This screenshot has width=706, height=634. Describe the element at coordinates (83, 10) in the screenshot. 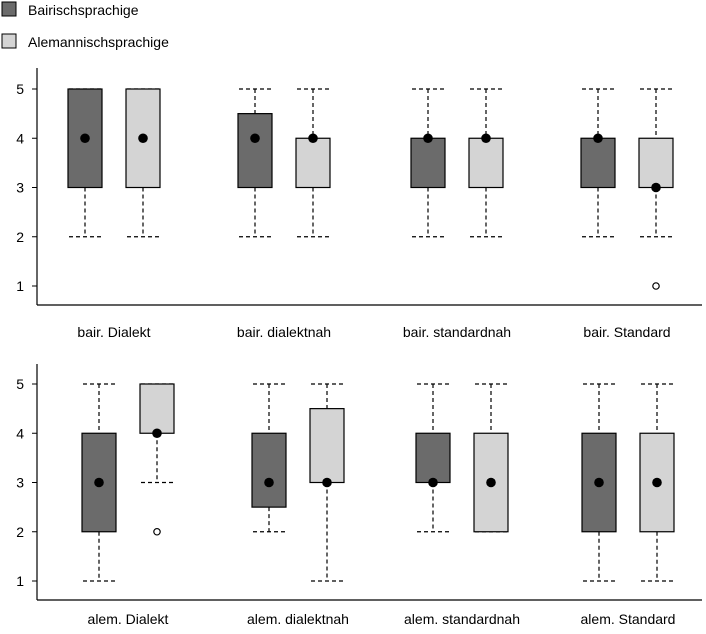

I see `legend-label-bairisch: Bairischsprachige` at that location.